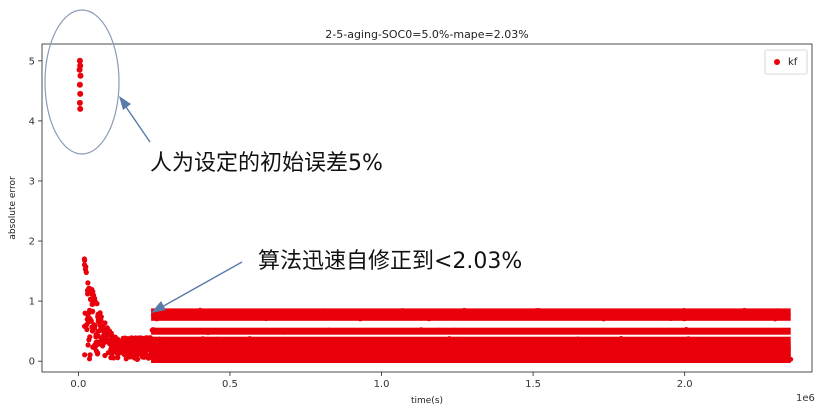 The width and height of the screenshot is (820, 405). Describe the element at coordinates (471, 317) in the screenshot. I see `data-band-steady` at that location.